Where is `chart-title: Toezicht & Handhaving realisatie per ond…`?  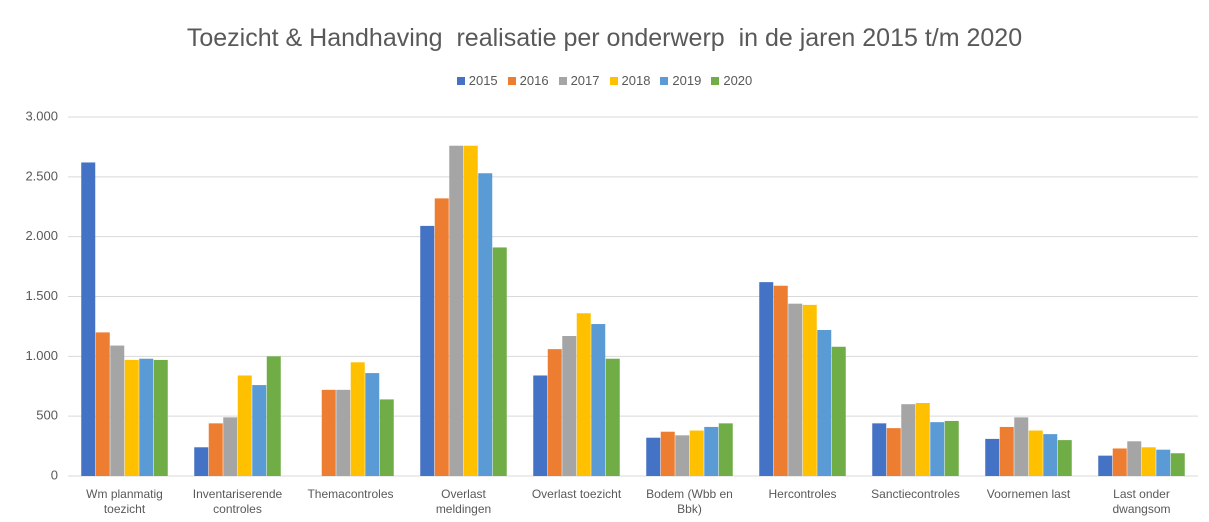
chart-title: Toezicht & Handhaving realisatie per ond… is located at coordinates (604, 38).